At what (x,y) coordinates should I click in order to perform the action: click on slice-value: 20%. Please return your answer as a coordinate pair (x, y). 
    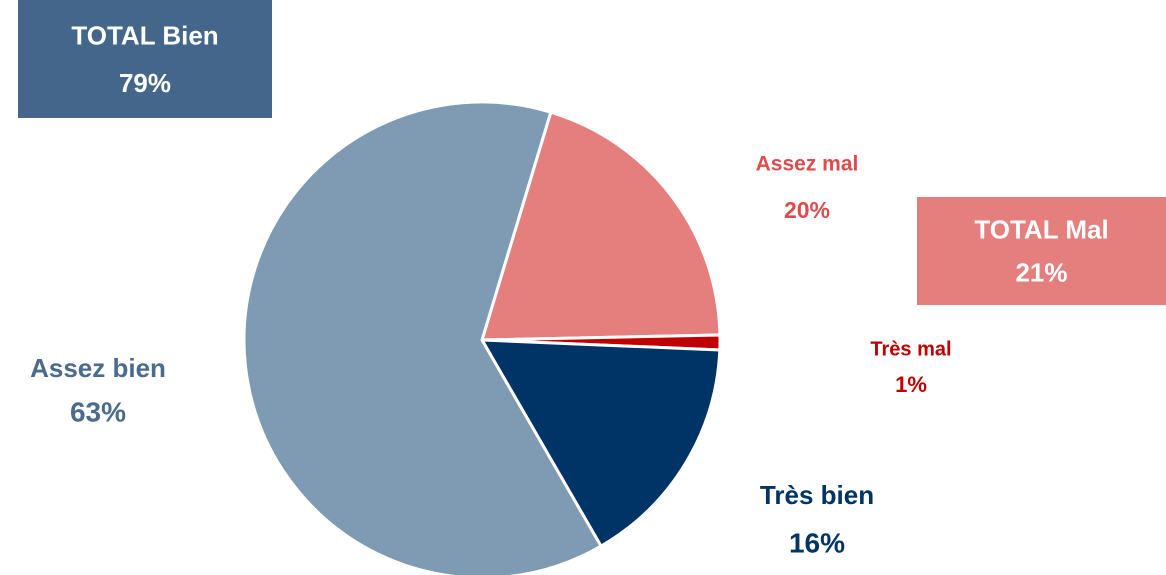
    Looking at the image, I should click on (807, 210).